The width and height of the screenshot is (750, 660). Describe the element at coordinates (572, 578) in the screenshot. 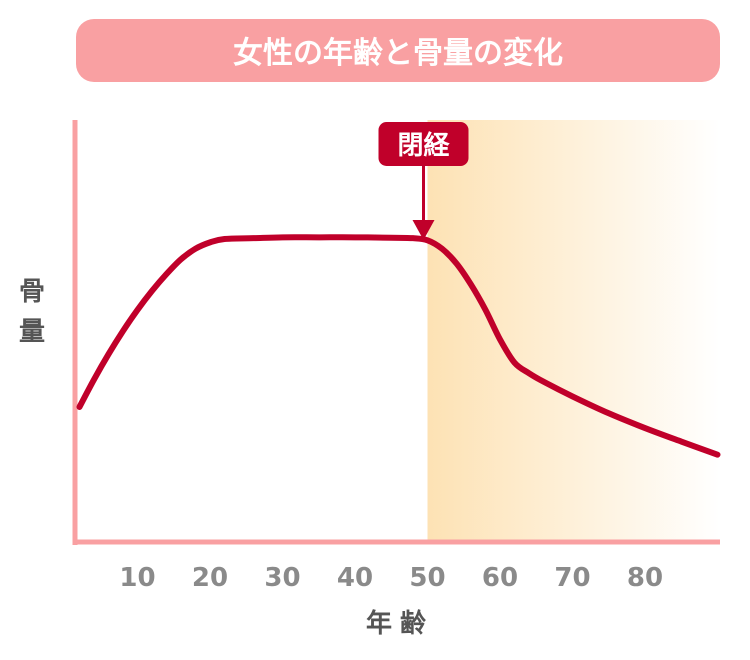

I see `x-tick-label-70: 70` at that location.